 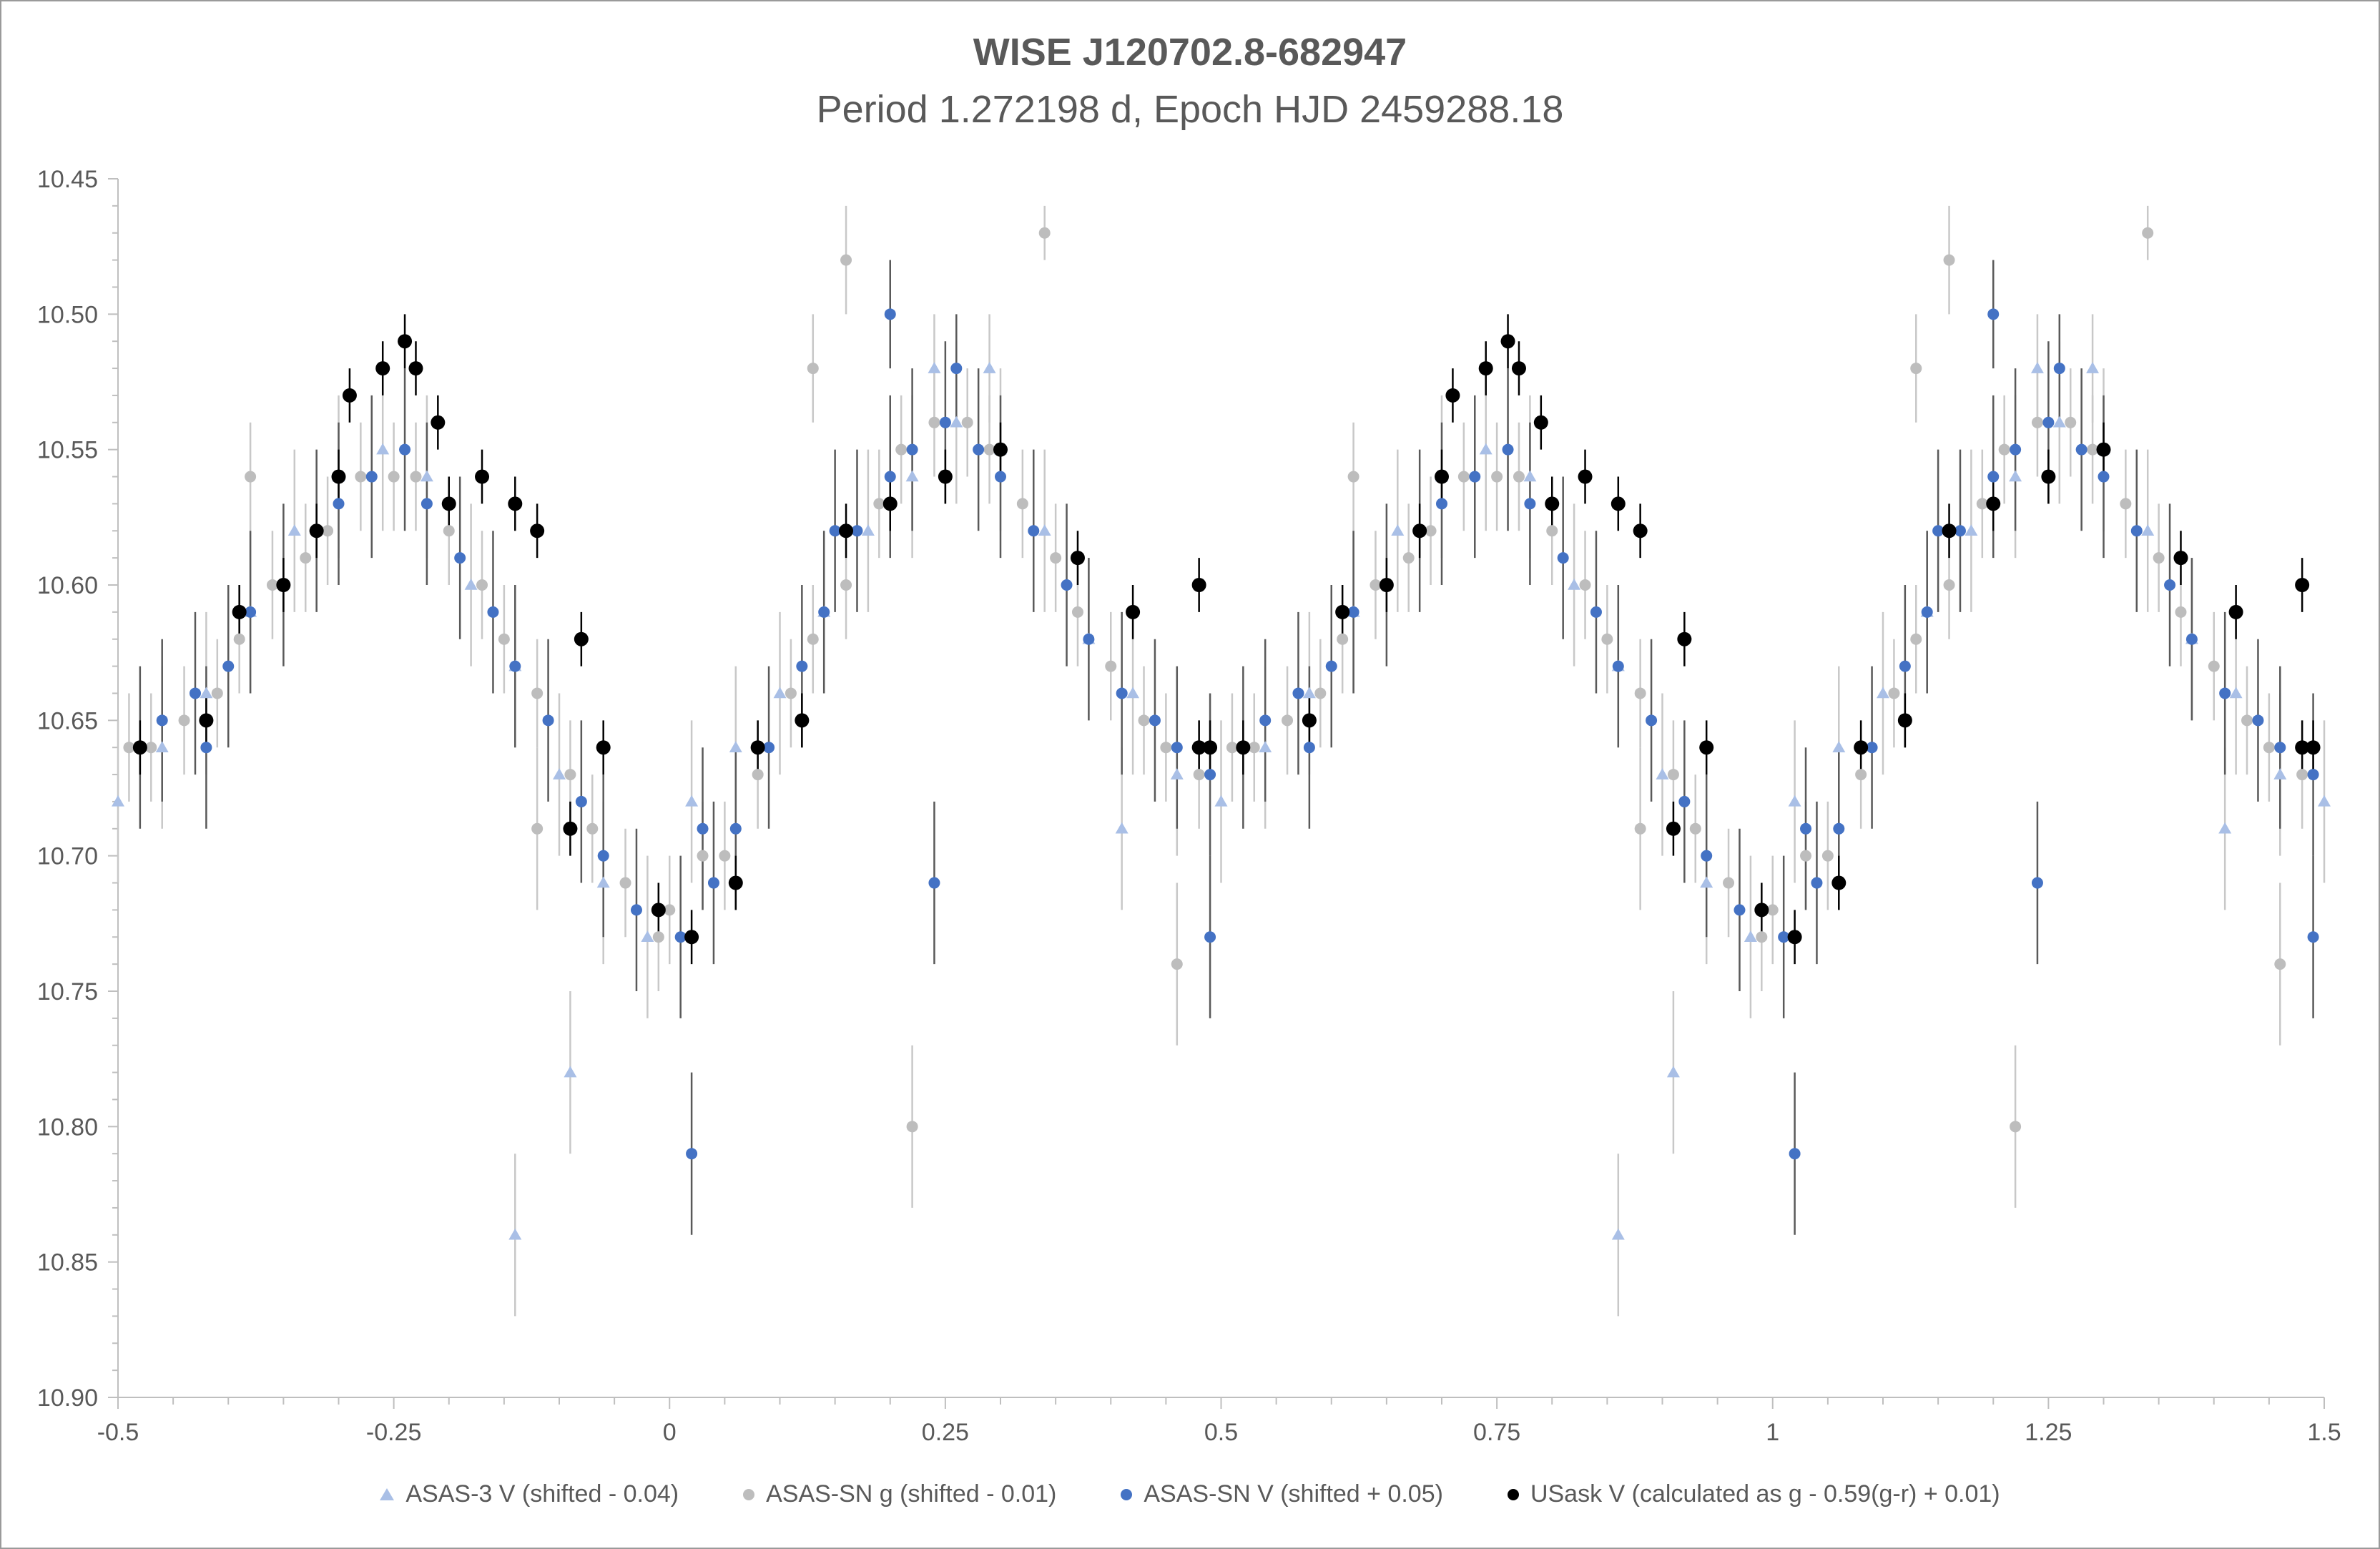 What do you see at coordinates (1772, 1432) in the screenshot?
I see `x-tick-label: 1` at bounding box center [1772, 1432].